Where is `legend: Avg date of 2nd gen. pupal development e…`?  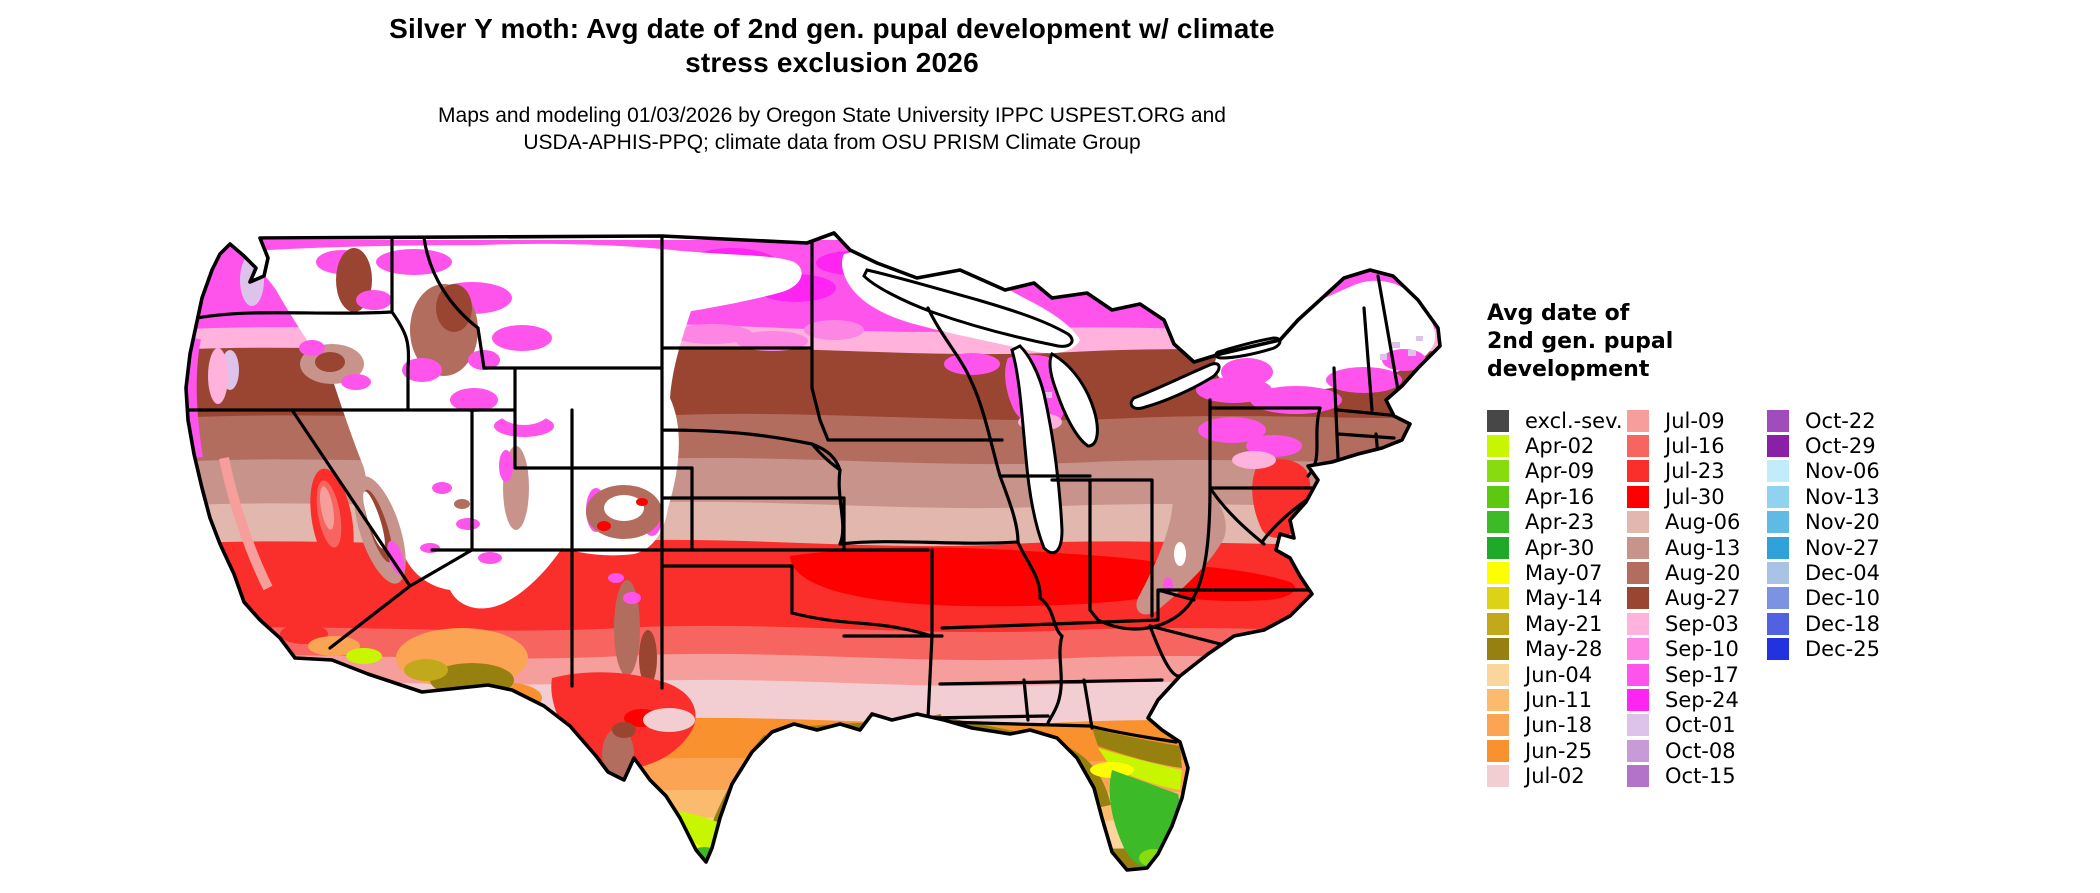
legend: Avg date of 2nd gen. pupal development e… is located at coordinates (1767, 544).